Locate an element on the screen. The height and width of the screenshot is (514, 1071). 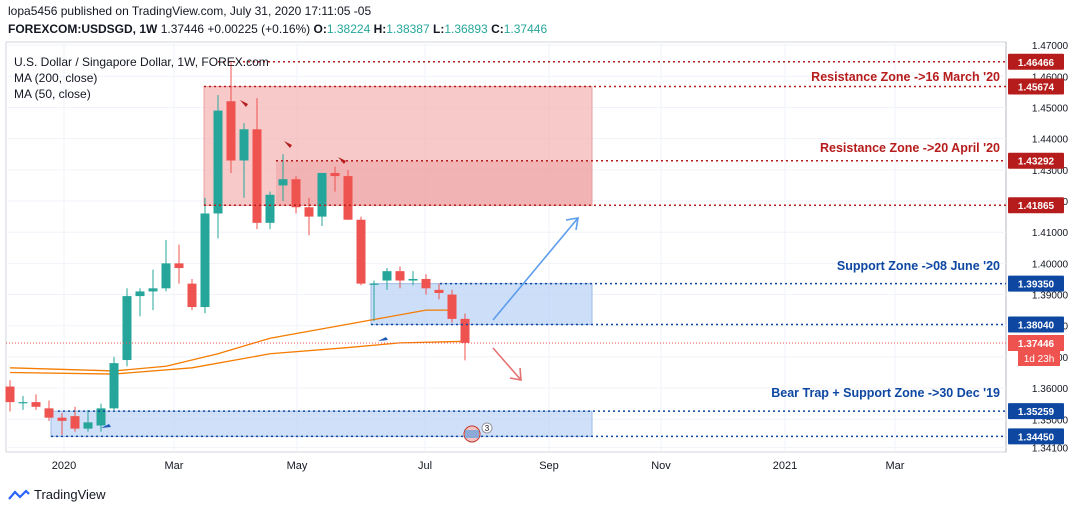
close-label: C: is located at coordinates (497, 29).